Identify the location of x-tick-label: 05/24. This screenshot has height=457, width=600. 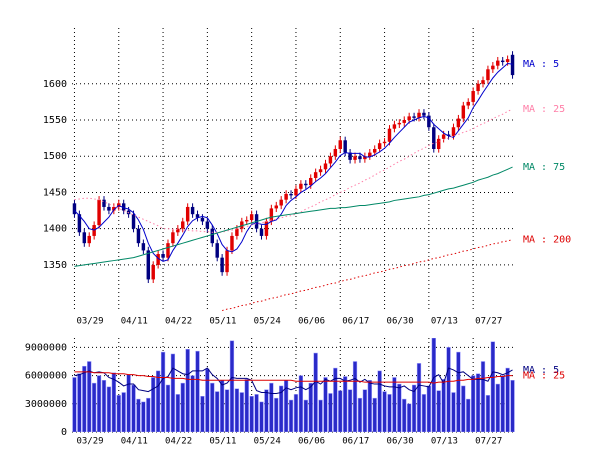
(267, 442).